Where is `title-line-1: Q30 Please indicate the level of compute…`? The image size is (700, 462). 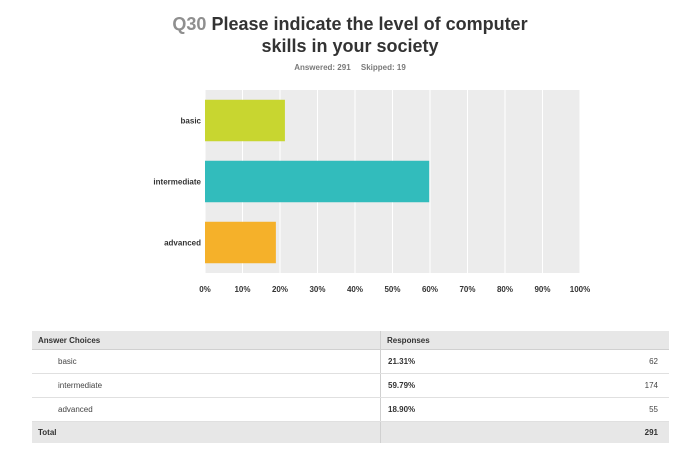 title-line-1: Q30 Please indicate the level of compute… is located at coordinates (350, 24).